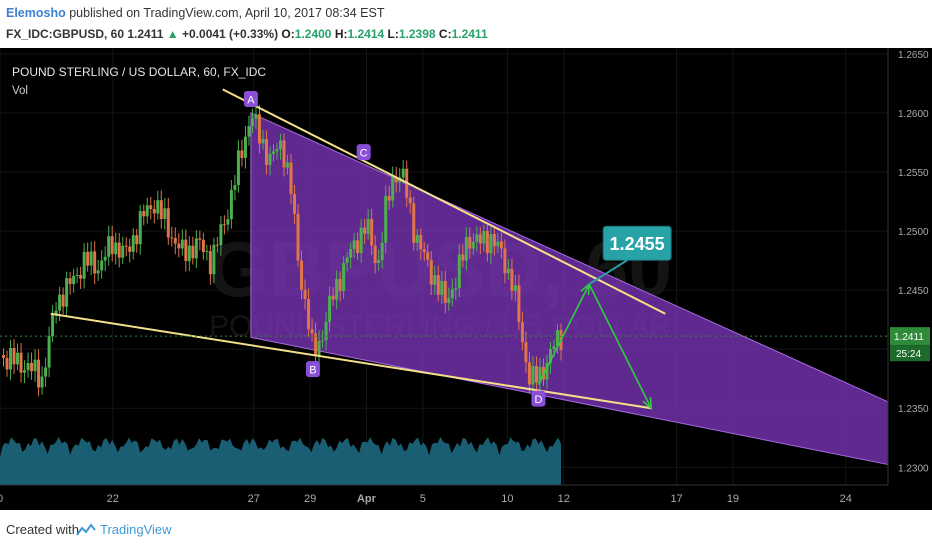 The width and height of the screenshot is (932, 550). I want to click on open-label: O:, so click(288, 34).